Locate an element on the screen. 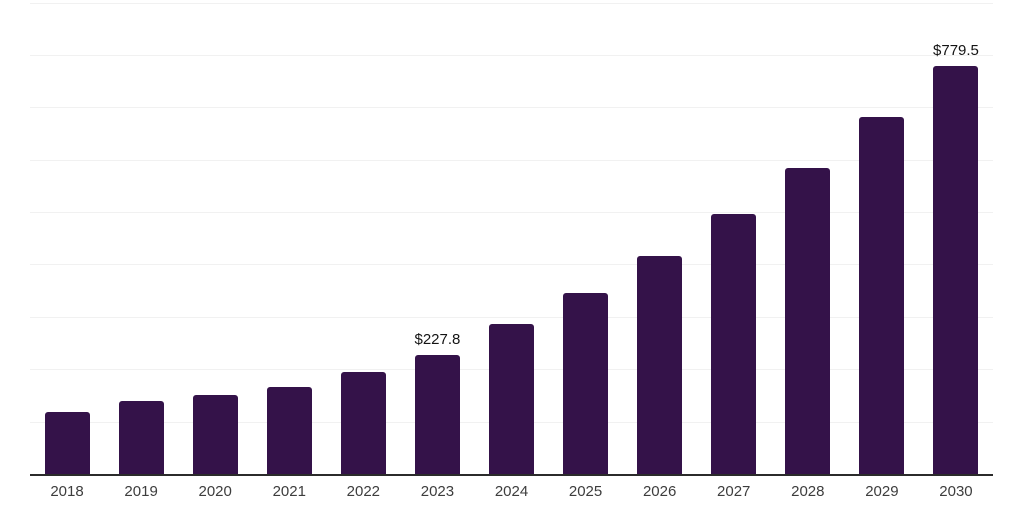 The width and height of the screenshot is (1024, 512). bar-2029 is located at coordinates (882, 295).